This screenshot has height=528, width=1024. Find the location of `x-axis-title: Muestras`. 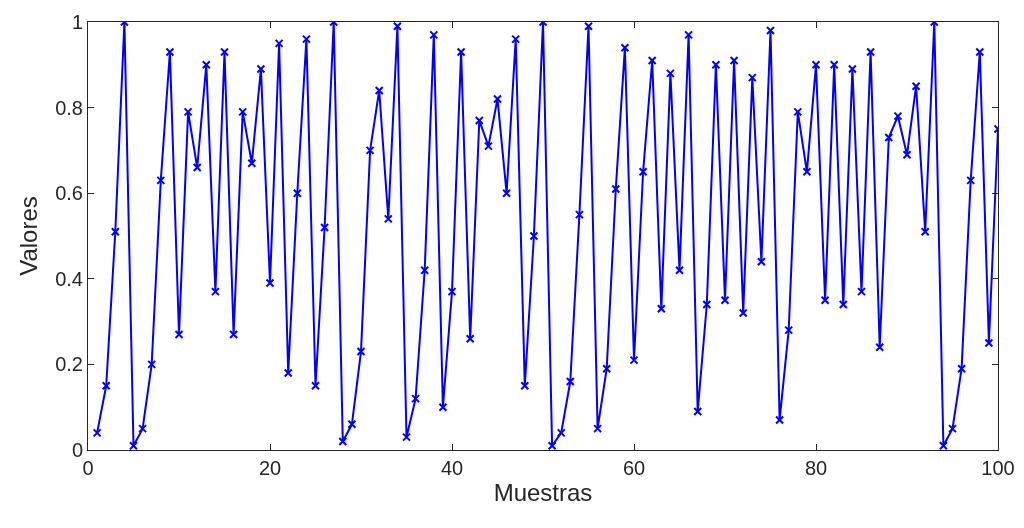

x-axis-title: Muestras is located at coordinates (543, 493).